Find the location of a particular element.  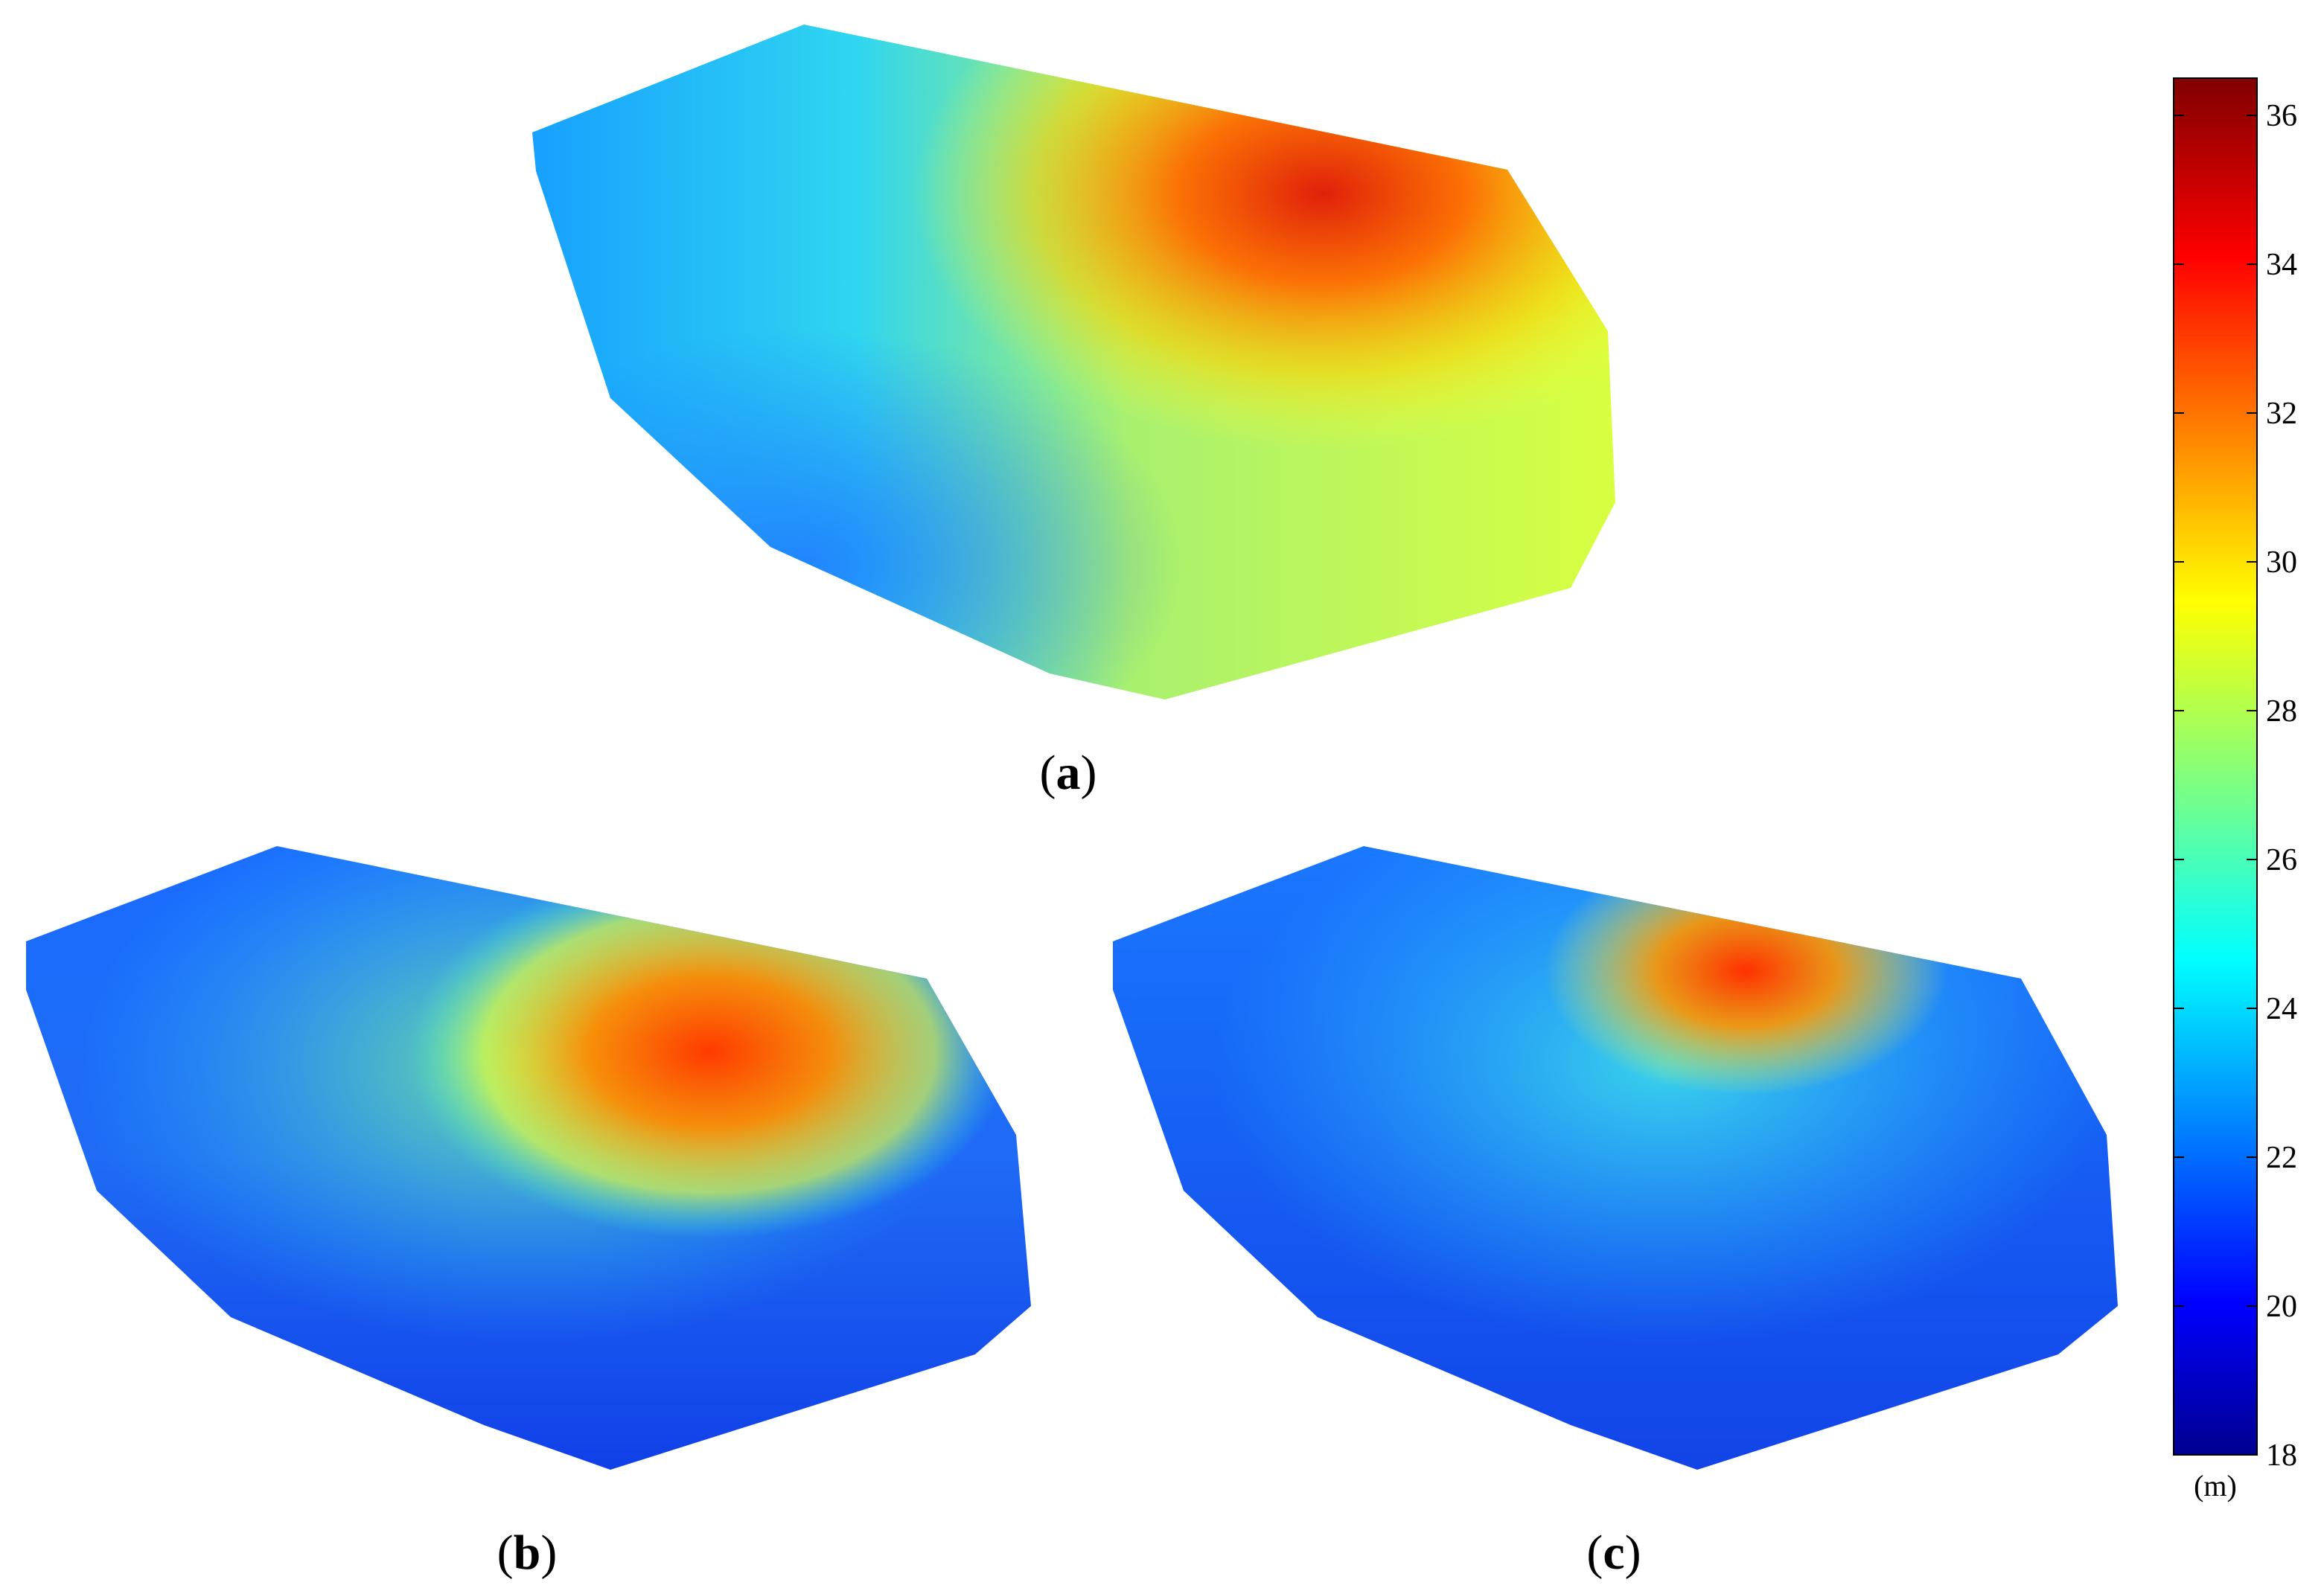

colorbar-ticks: 18 20 22 24 26 28 30 32 34 36 is located at coordinates (2236, 786).